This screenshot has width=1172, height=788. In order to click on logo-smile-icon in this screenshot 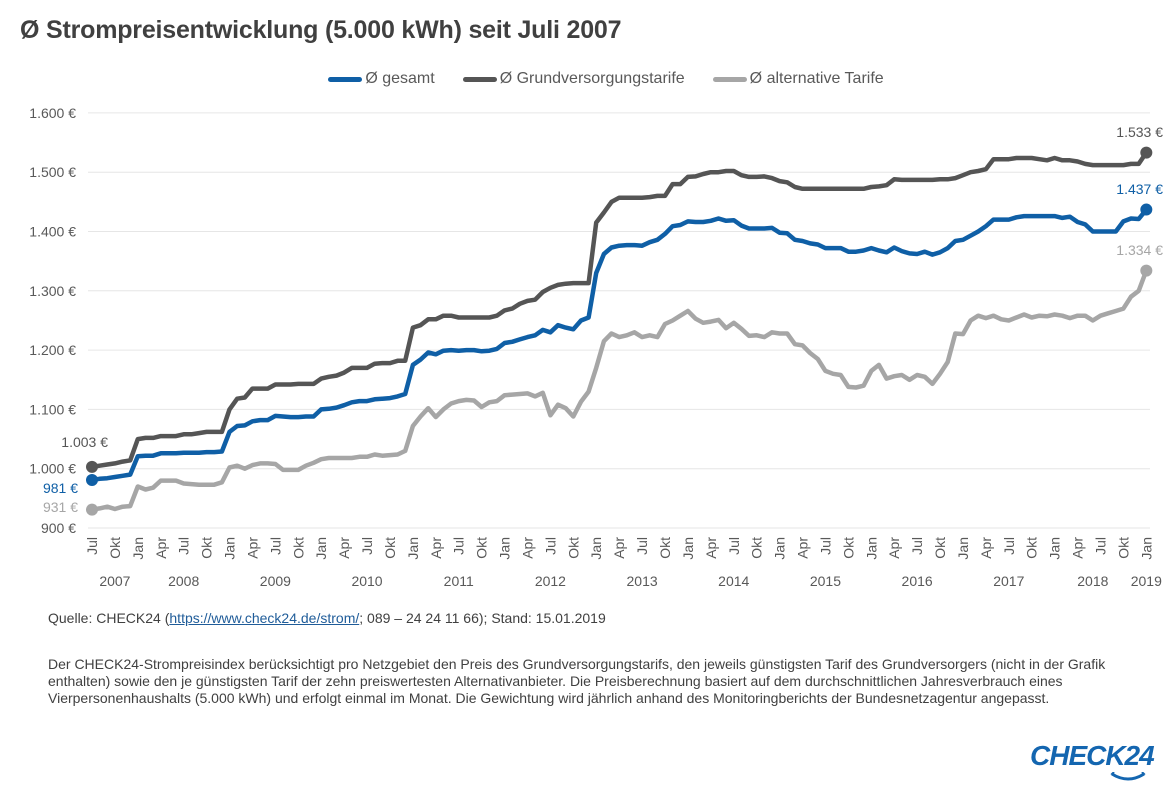, I will do `click(1128, 776)`.